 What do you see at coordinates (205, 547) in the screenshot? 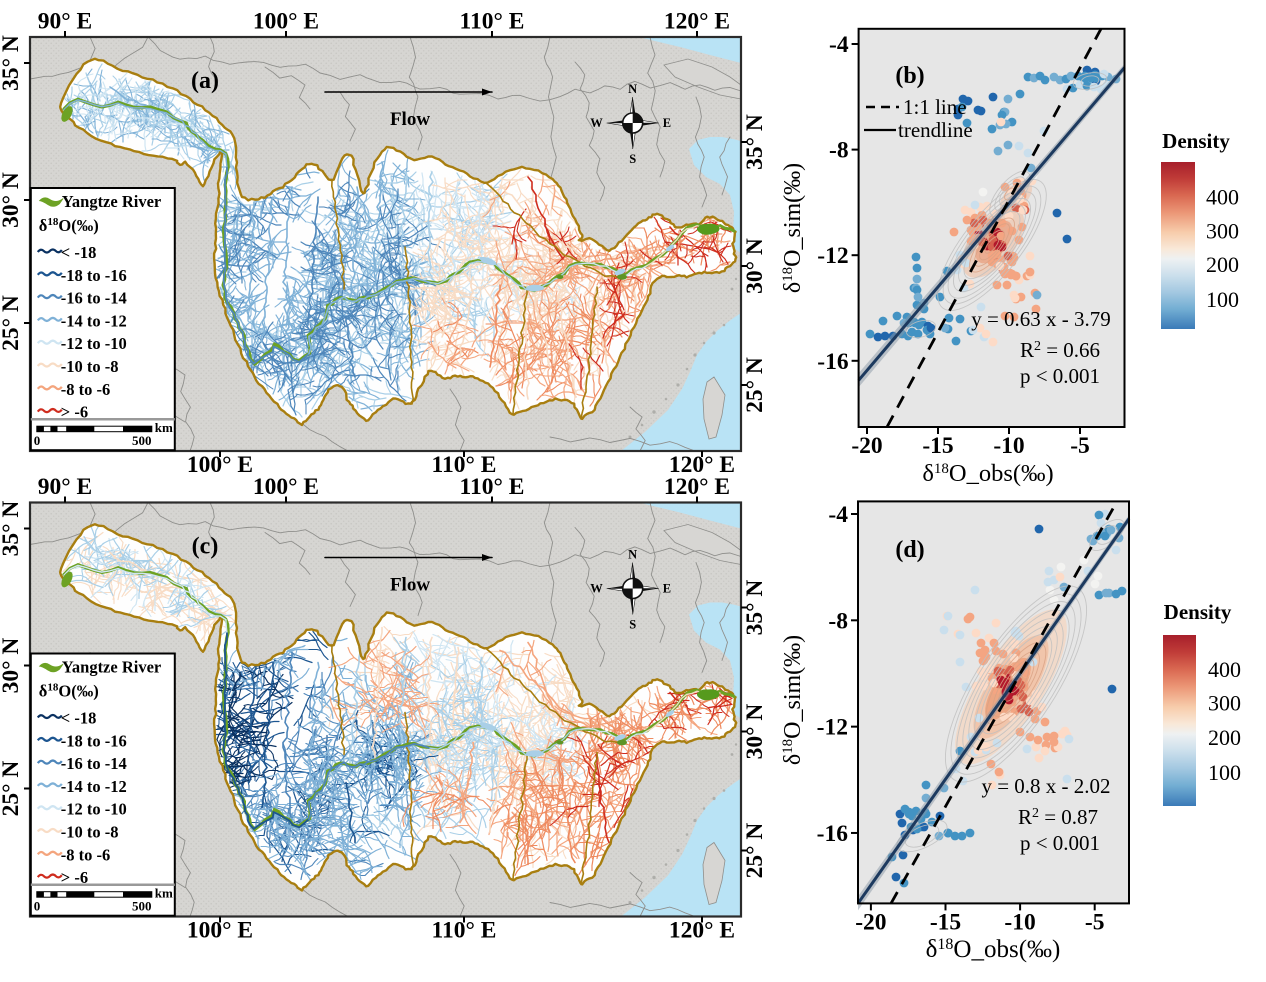
I see `svg-text: (c)` at bounding box center [205, 547].